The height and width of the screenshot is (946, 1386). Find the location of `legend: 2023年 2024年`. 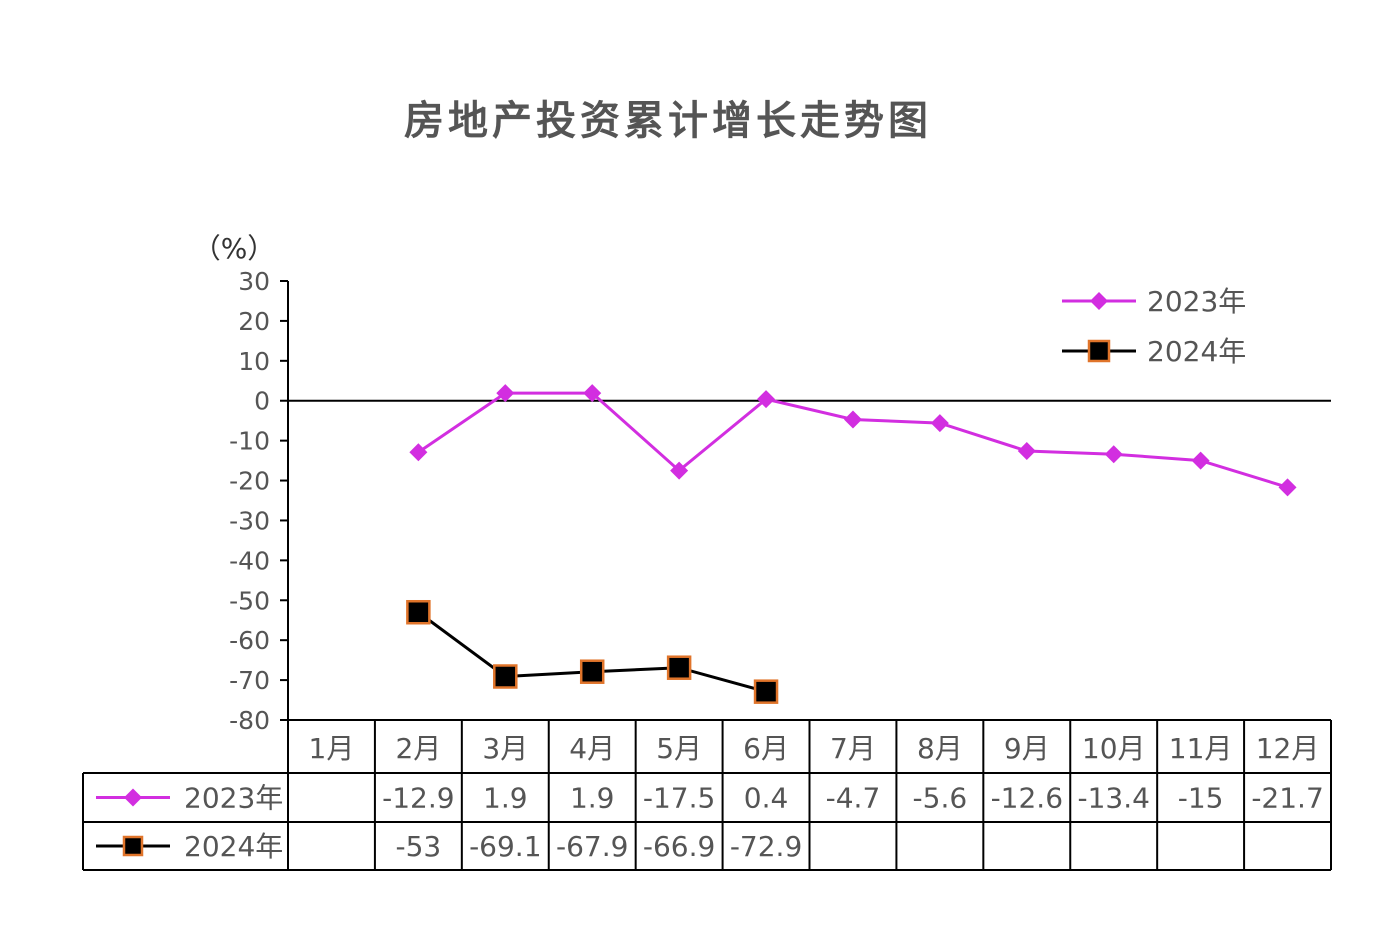

legend: 2023年 2024年 is located at coordinates (1154, 326).